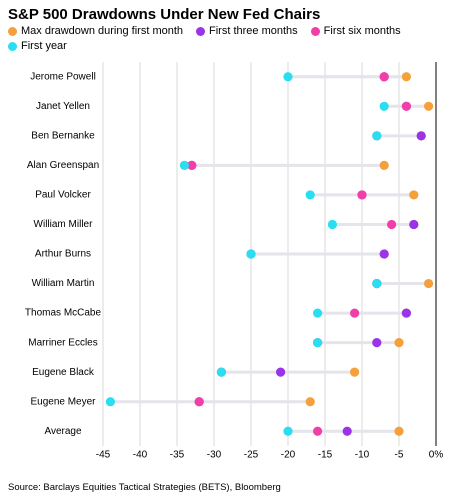 This screenshot has height=500, width=455. Describe the element at coordinates (164, 14) in the screenshot. I see `chart-title: S&P 500 Drawdowns Under New Fed Chairs` at that location.